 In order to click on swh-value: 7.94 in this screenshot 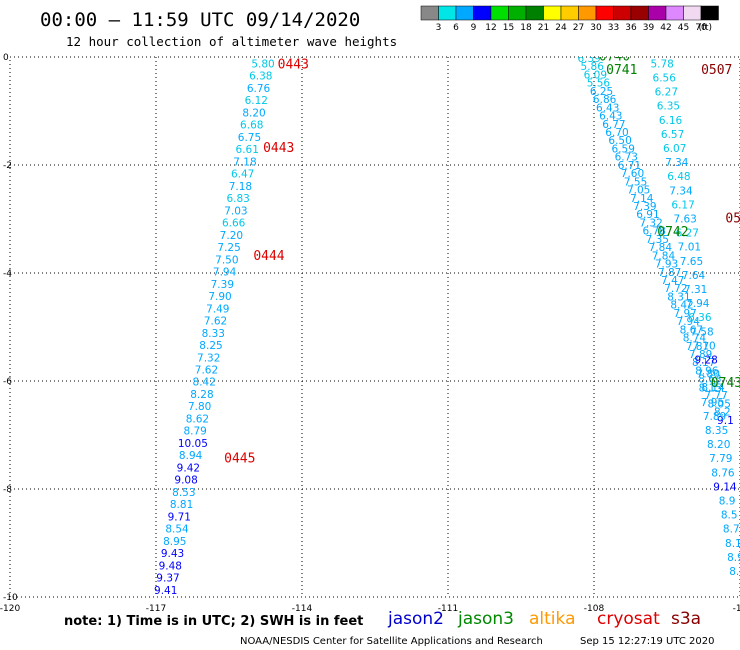, I will do `click(689, 322)`.